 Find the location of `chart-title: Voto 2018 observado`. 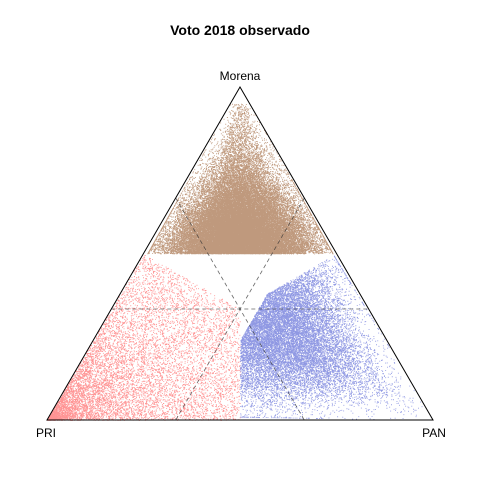

chart-title: Voto 2018 observado is located at coordinates (240, 30).